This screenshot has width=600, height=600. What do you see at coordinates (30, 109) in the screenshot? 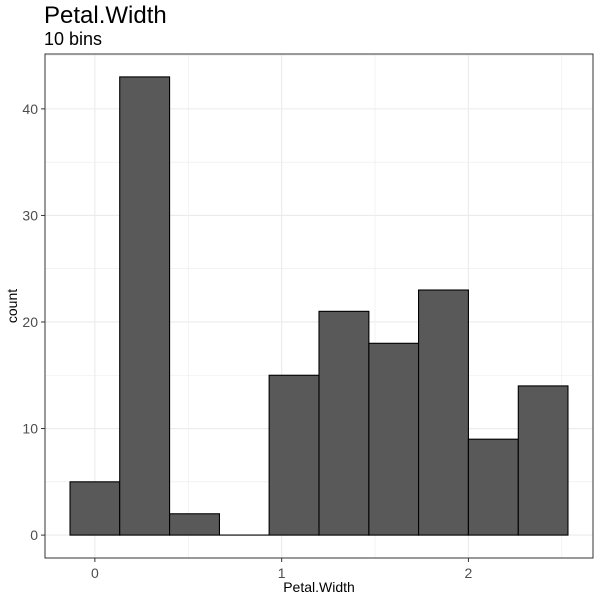
I see `y-tick-label: 40` at bounding box center [30, 109].